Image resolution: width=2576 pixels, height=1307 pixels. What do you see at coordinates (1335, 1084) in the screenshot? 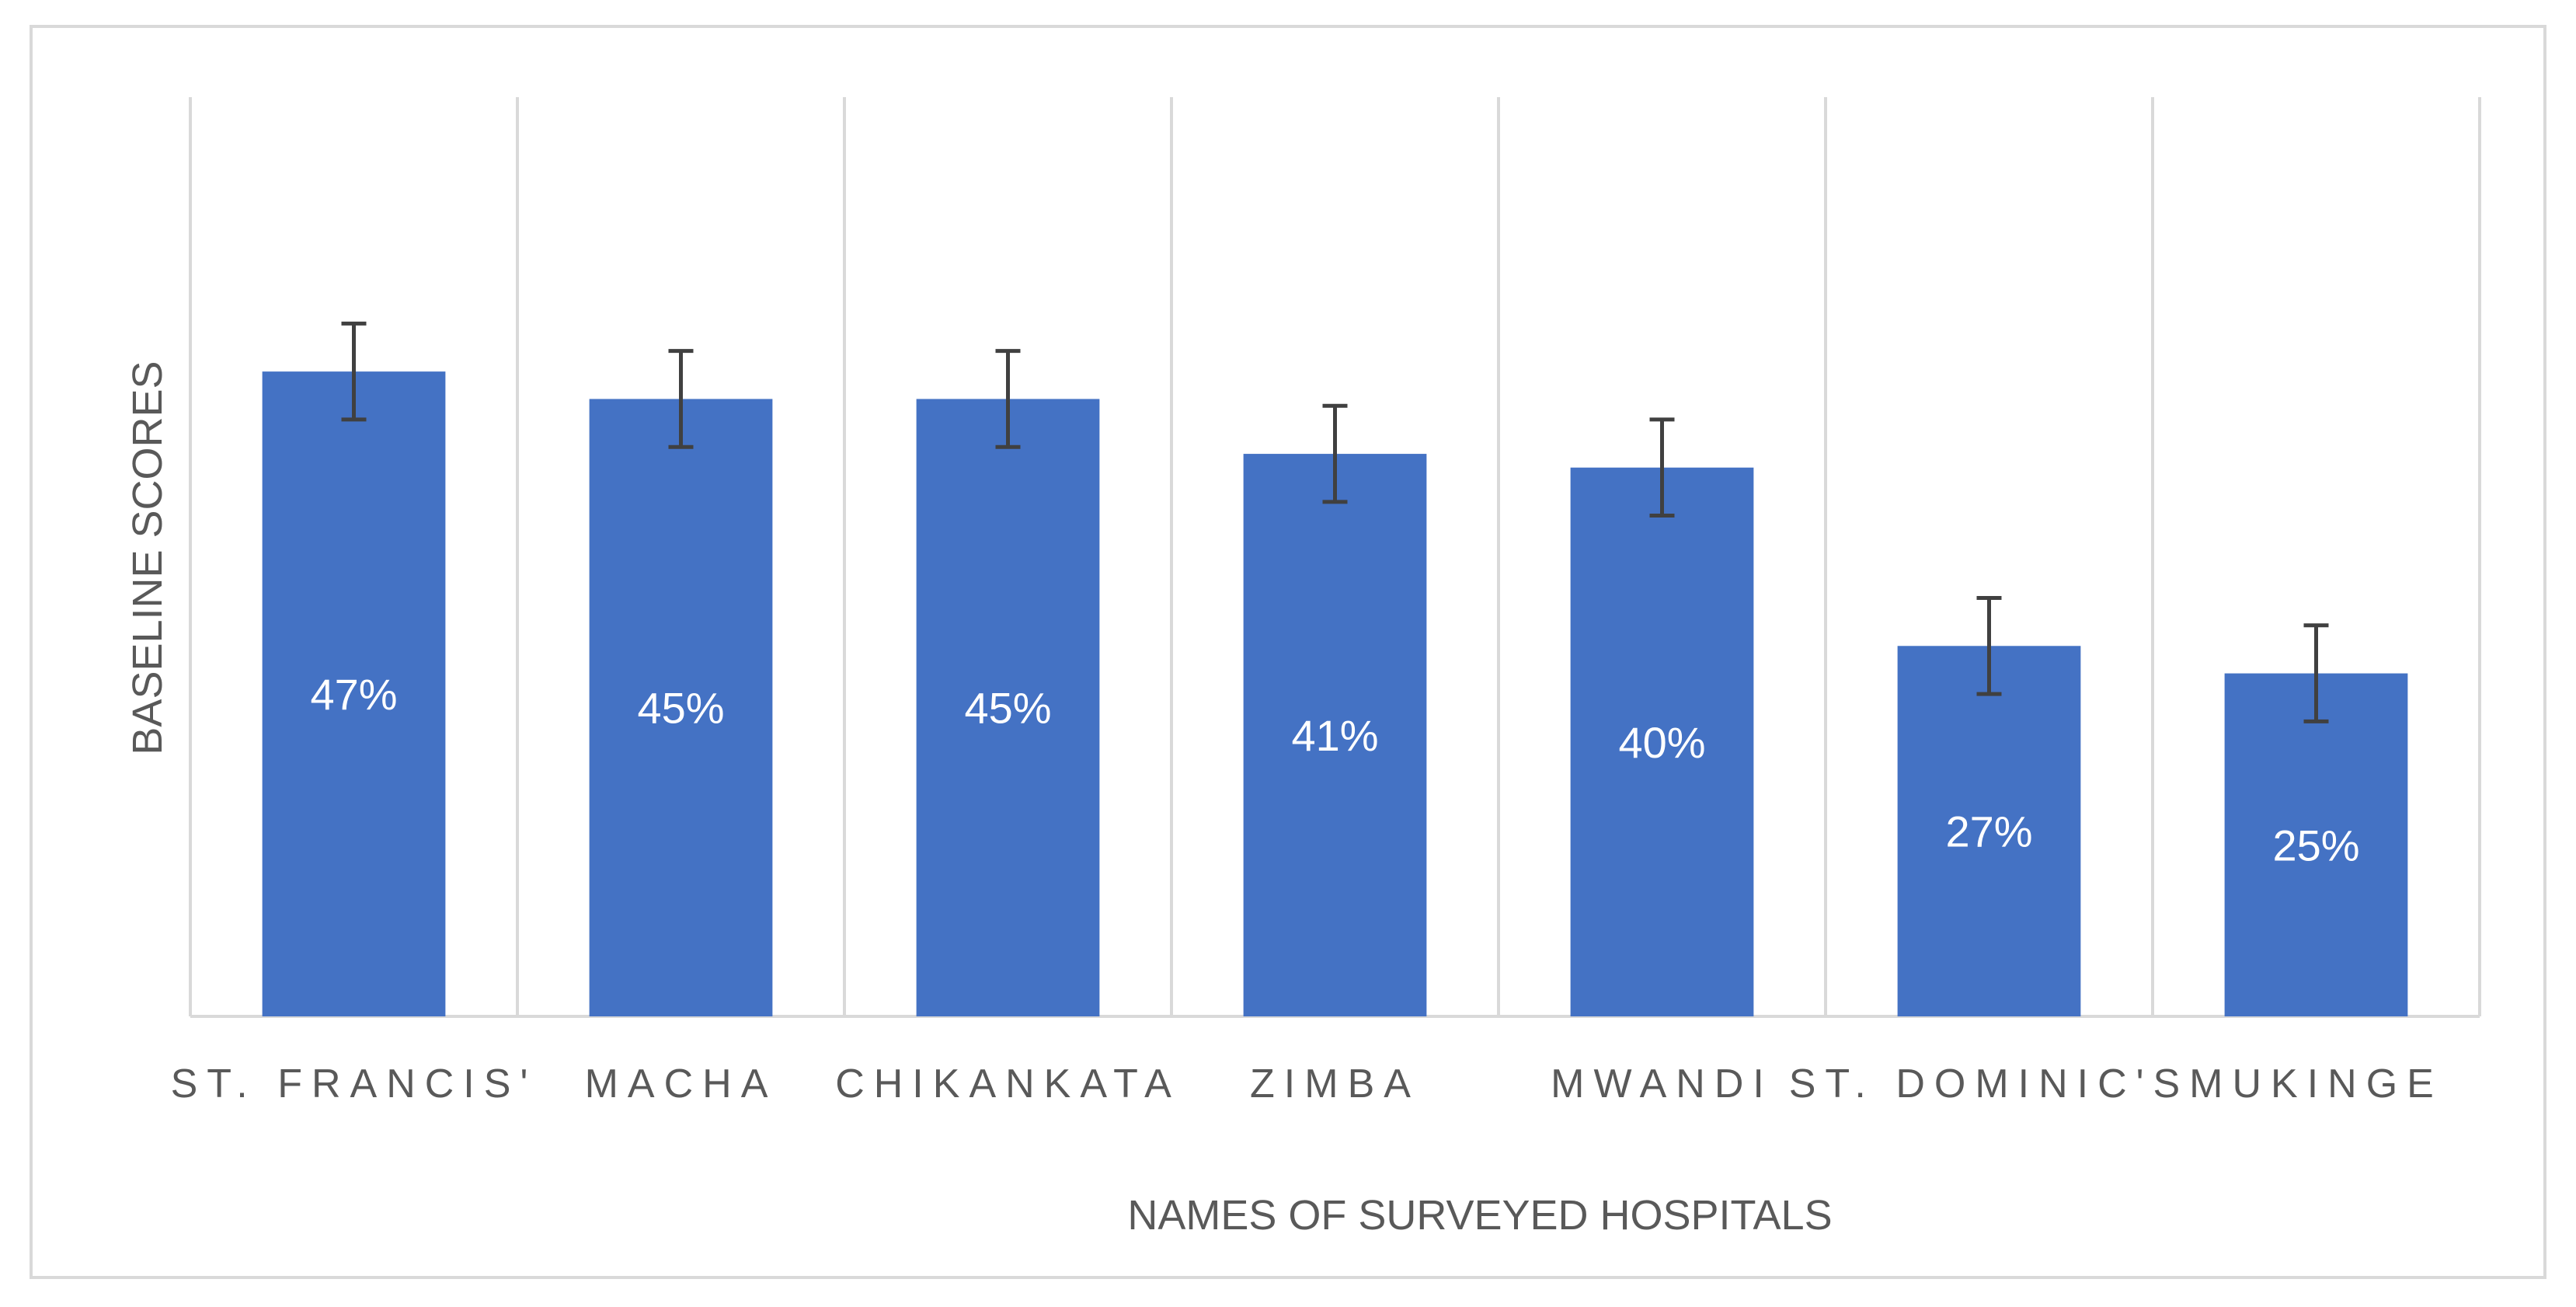
I see `x-tick-label-4: ZIMBA` at bounding box center [1335, 1084].